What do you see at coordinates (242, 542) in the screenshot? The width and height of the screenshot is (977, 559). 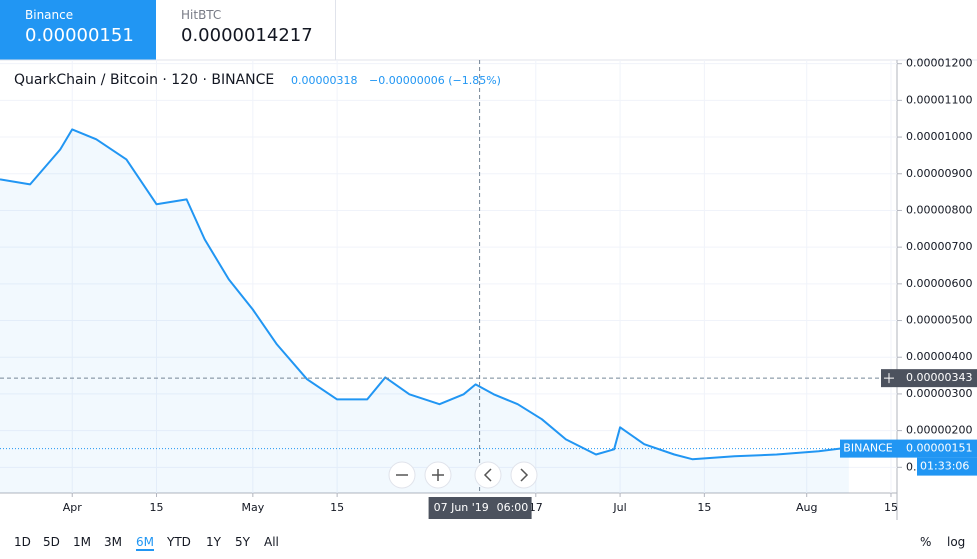 I see `toolbar-button: 5Y` at bounding box center [242, 542].